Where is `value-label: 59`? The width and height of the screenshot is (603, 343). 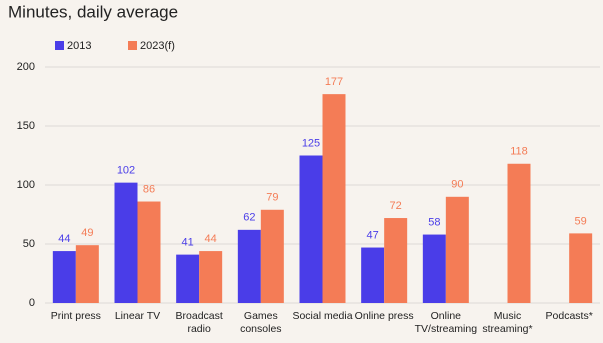 value-label: 59 is located at coordinates (581, 221).